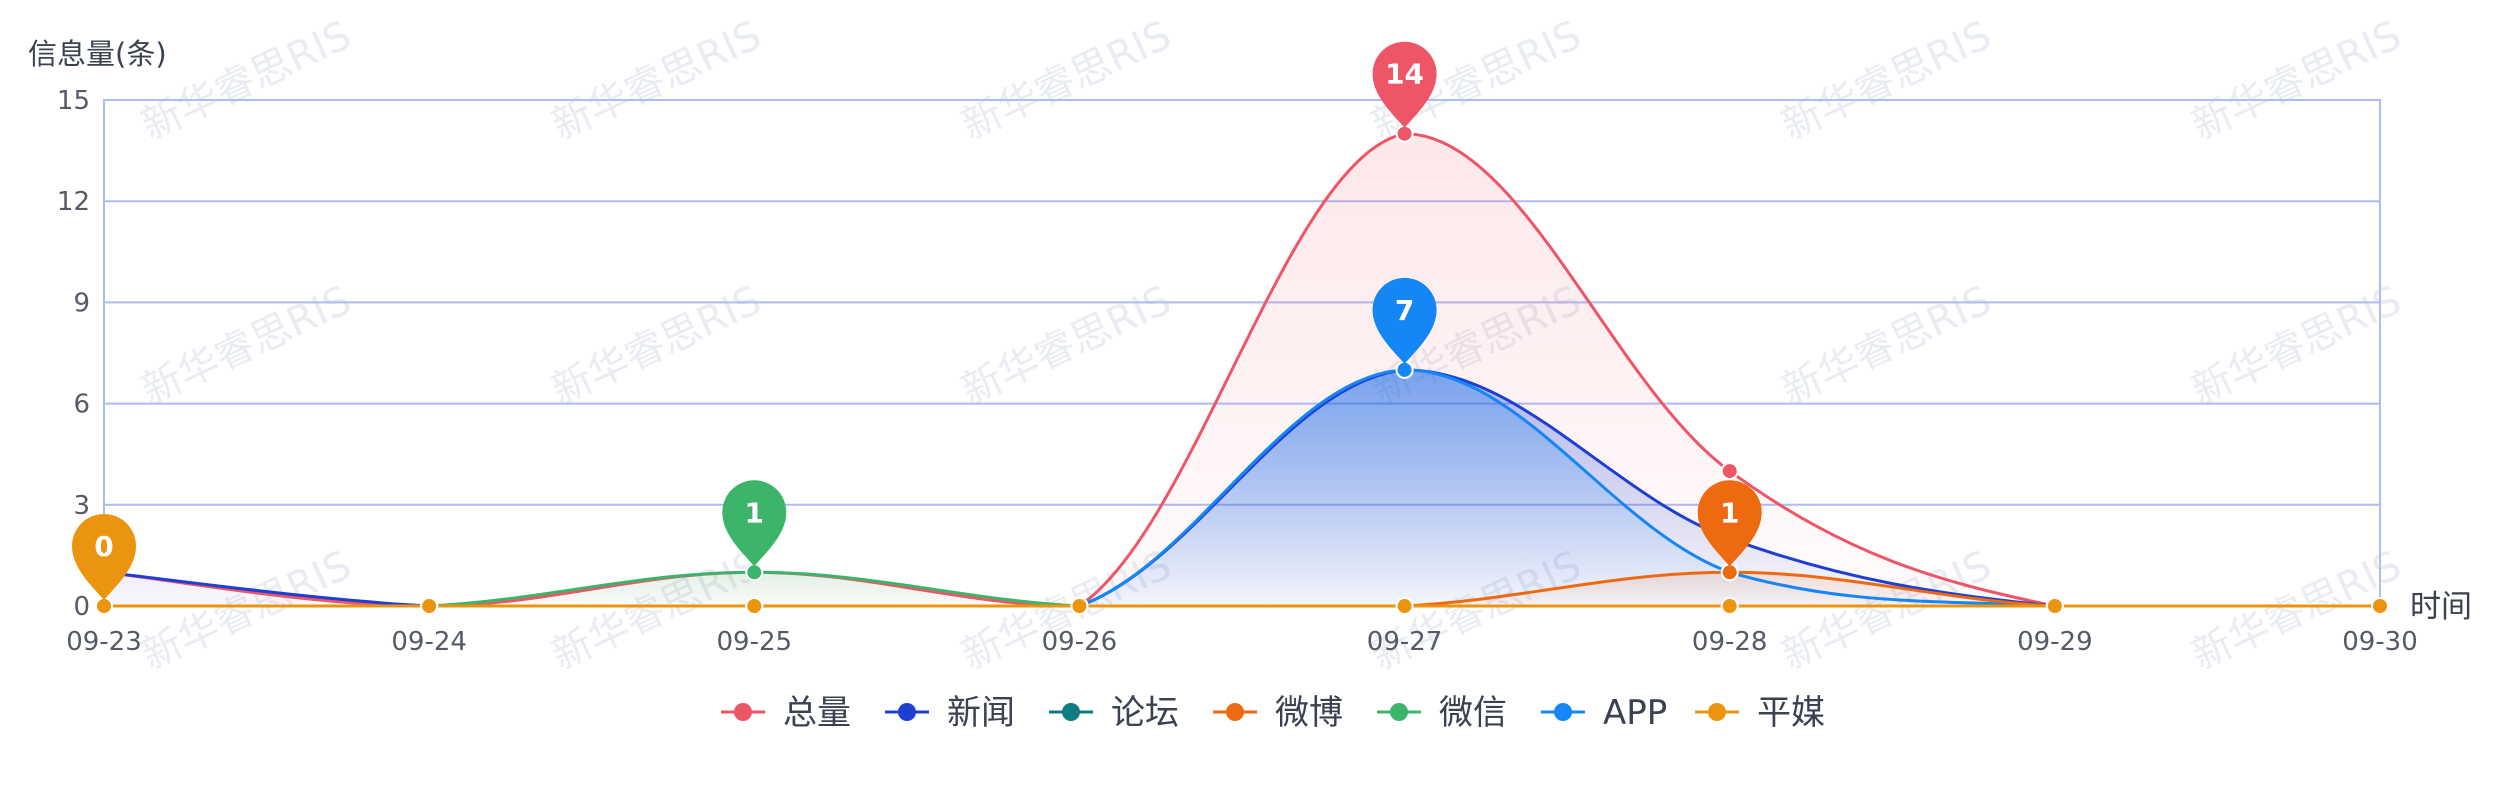 The image size is (2520, 800). I want to click on legend-item-APP: APP, so click(1604, 713).